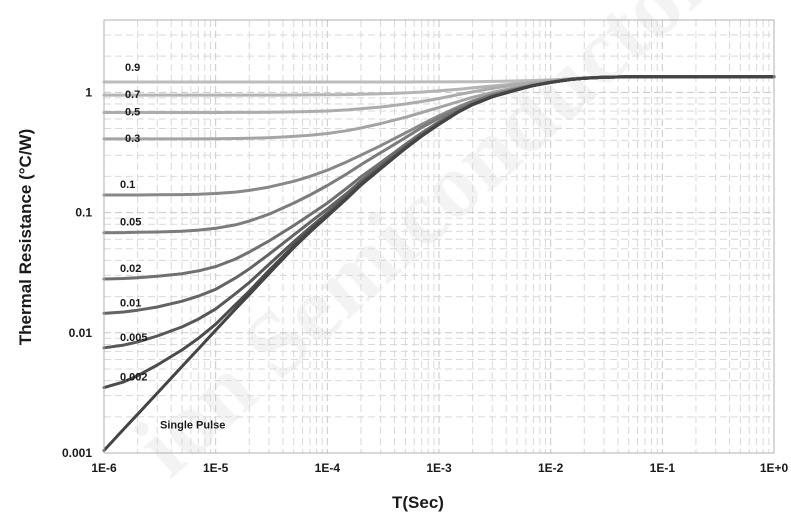 This screenshot has width=791, height=522. I want to click on series-label: 0.02, so click(130, 269).